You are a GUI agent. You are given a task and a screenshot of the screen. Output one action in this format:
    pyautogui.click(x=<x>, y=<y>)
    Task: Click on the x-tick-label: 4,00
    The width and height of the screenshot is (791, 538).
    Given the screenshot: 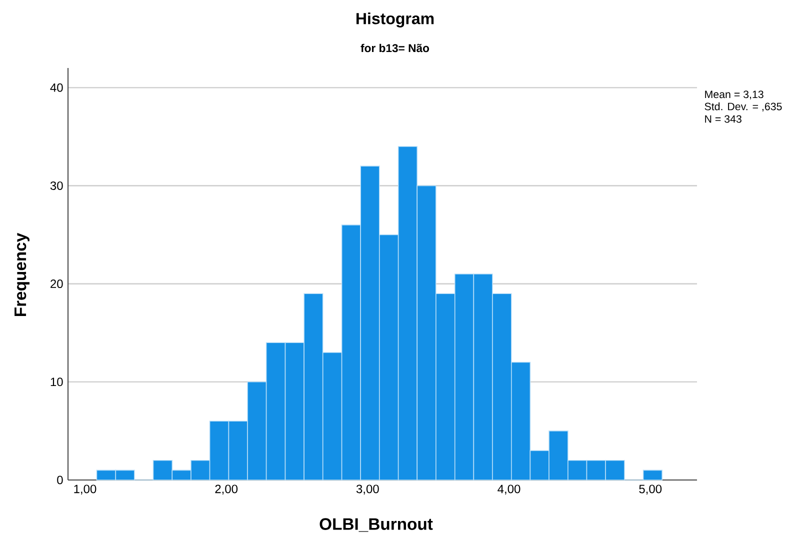 What is the action you would take?
    pyautogui.click(x=509, y=489)
    